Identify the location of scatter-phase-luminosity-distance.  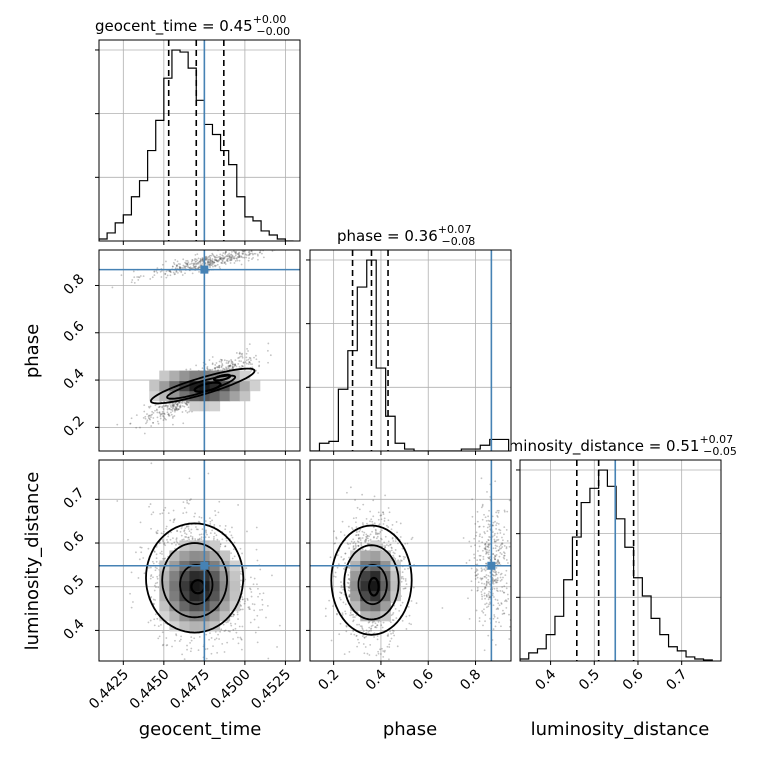
(409, 562).